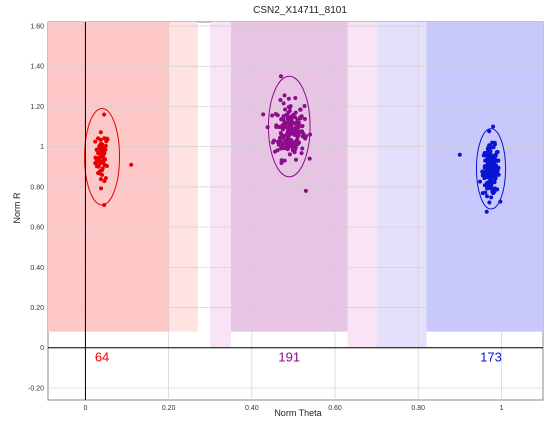 The height and width of the screenshot is (427, 550). What do you see at coordinates (42, 348) in the screenshot?
I see `y-tick-label: 0` at bounding box center [42, 348].